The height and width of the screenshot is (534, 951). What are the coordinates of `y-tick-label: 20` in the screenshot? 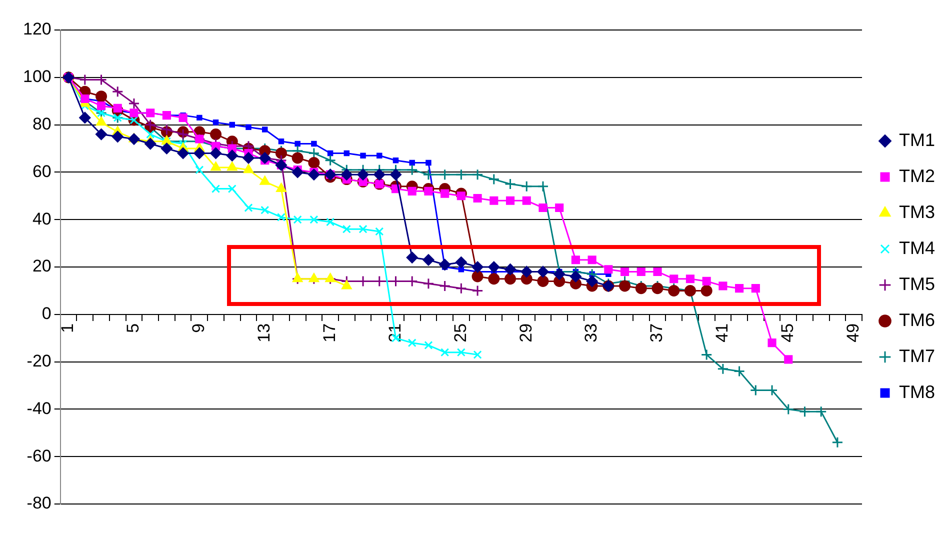 It's located at (42, 266).